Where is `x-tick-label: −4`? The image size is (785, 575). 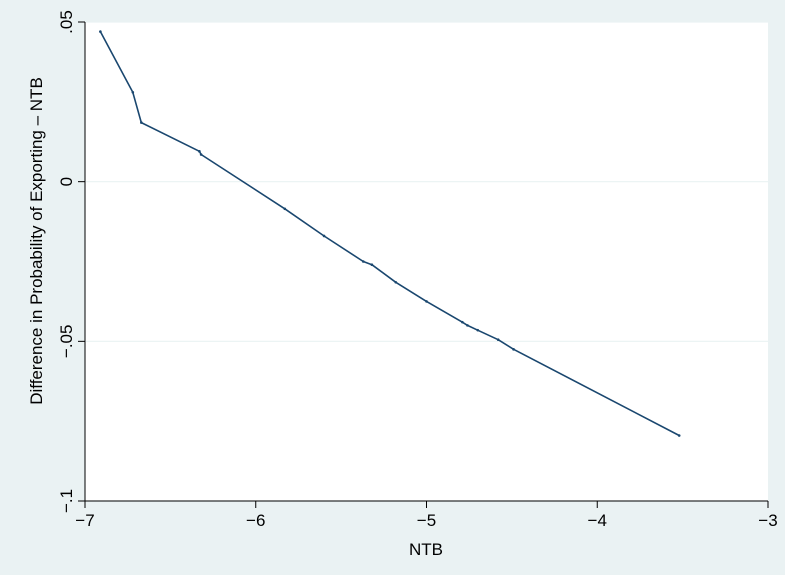
x-tick-label: −4 is located at coordinates (597, 520).